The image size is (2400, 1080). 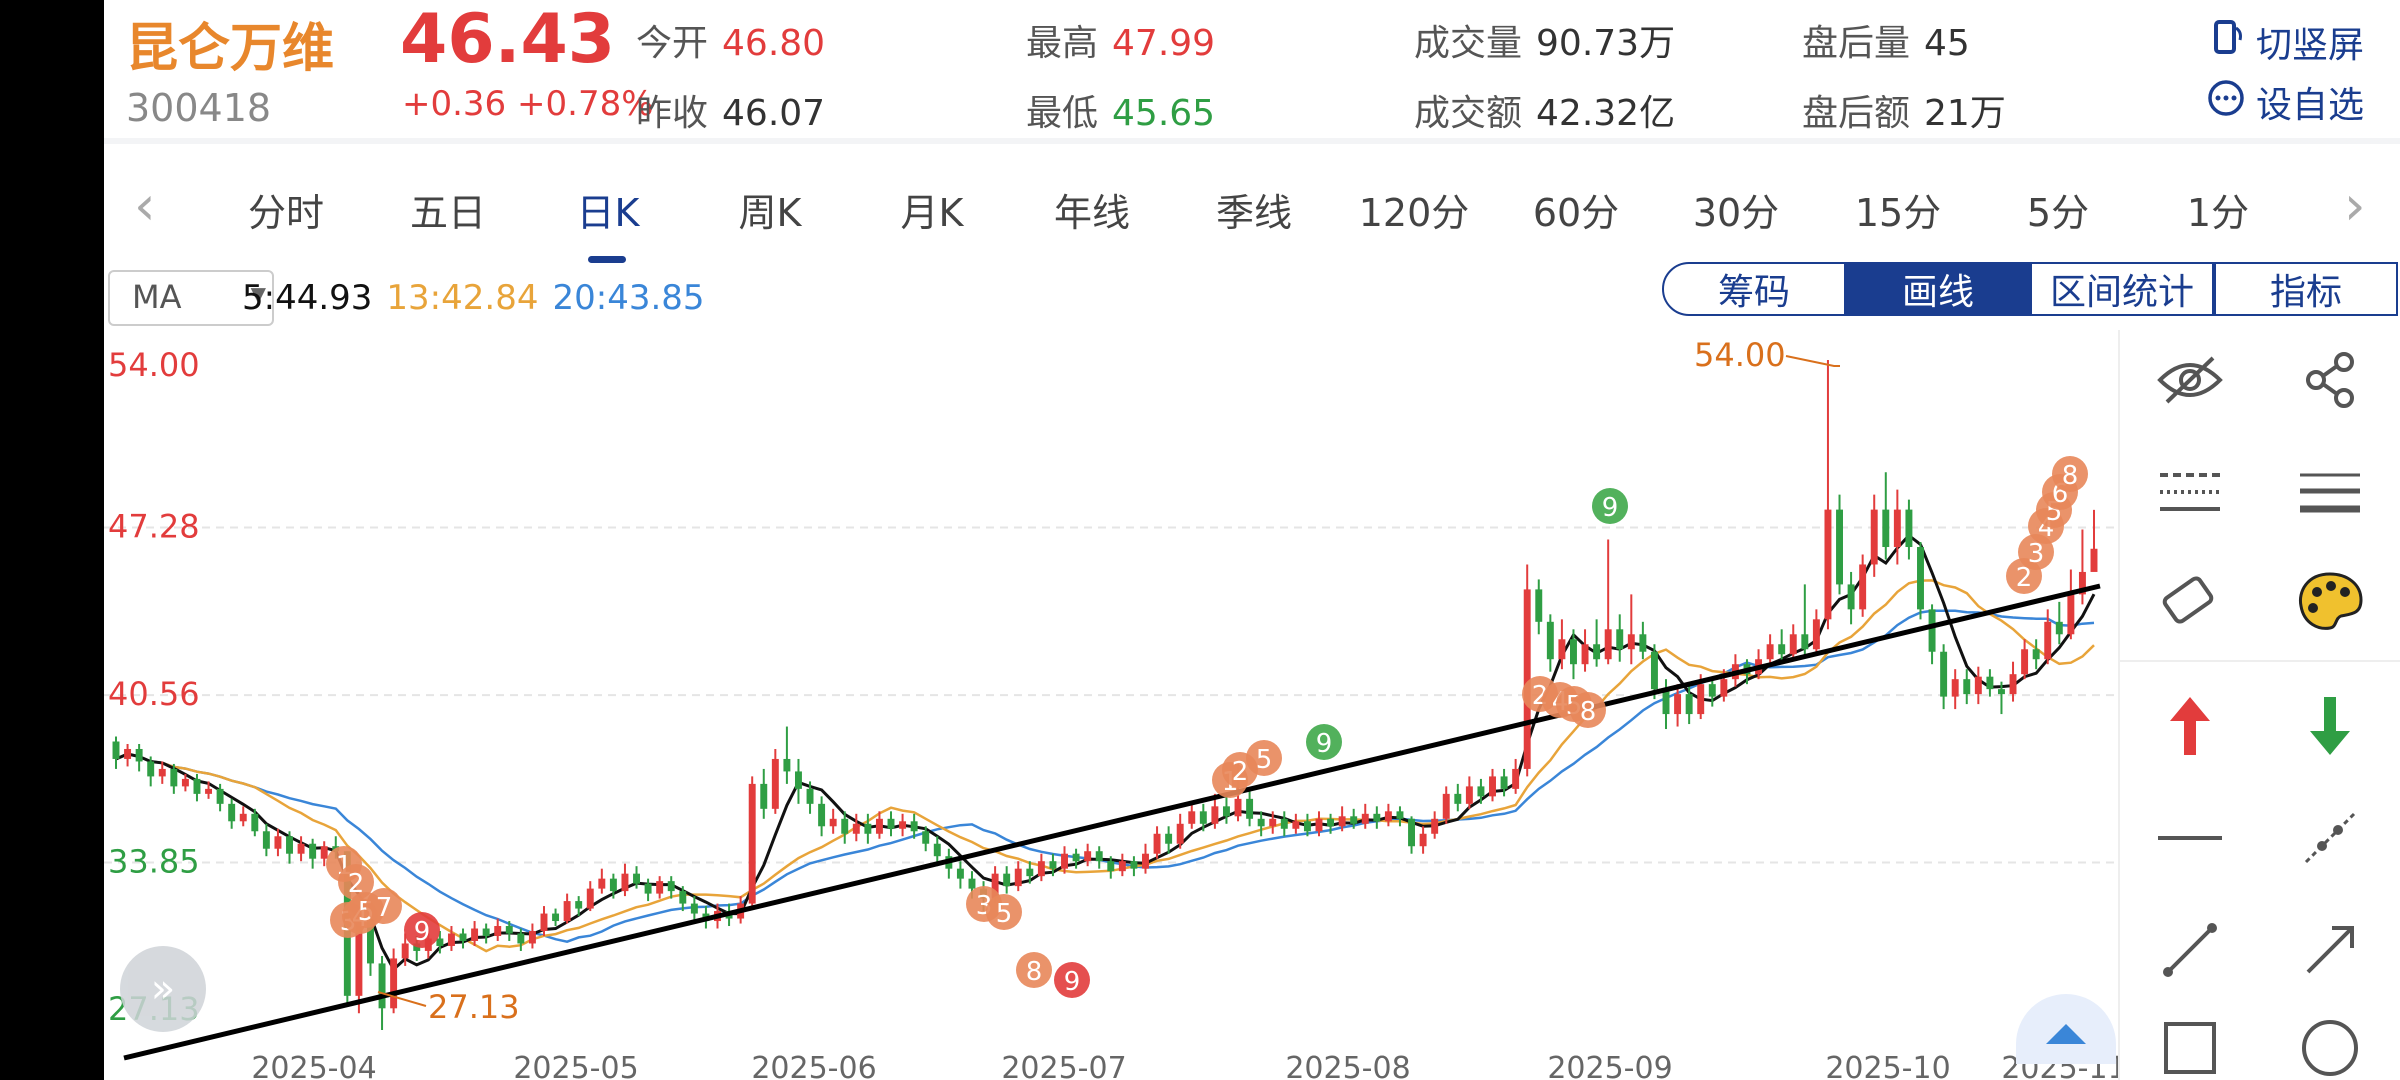 I want to click on circle-button, so click(x=2330, y=1039).